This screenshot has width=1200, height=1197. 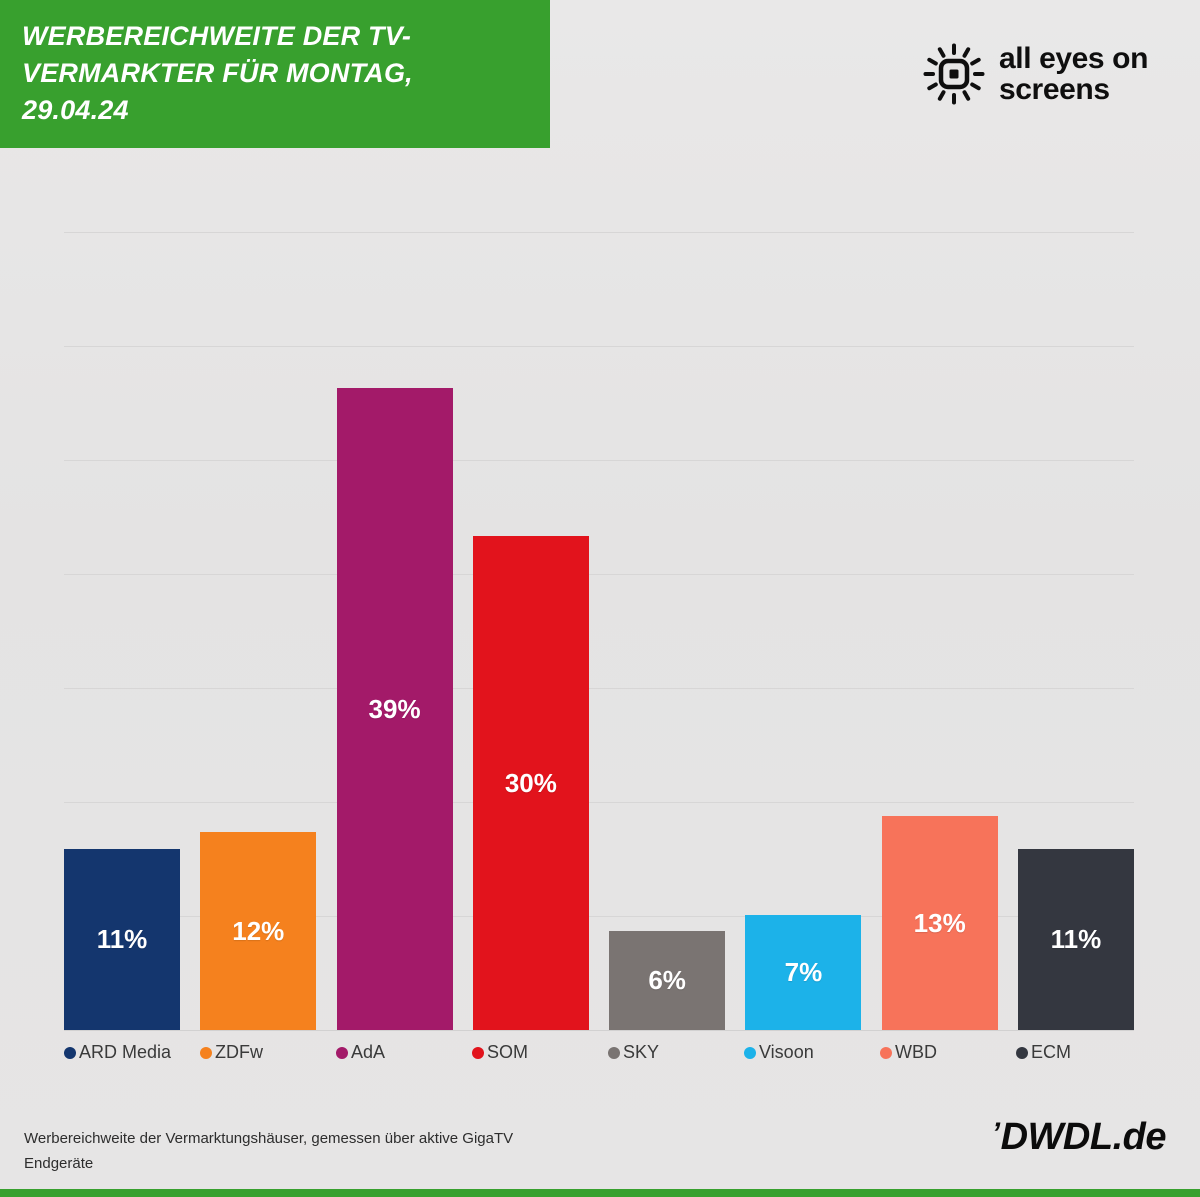 I want to click on bar-ada: 39%, so click(x=394, y=709).